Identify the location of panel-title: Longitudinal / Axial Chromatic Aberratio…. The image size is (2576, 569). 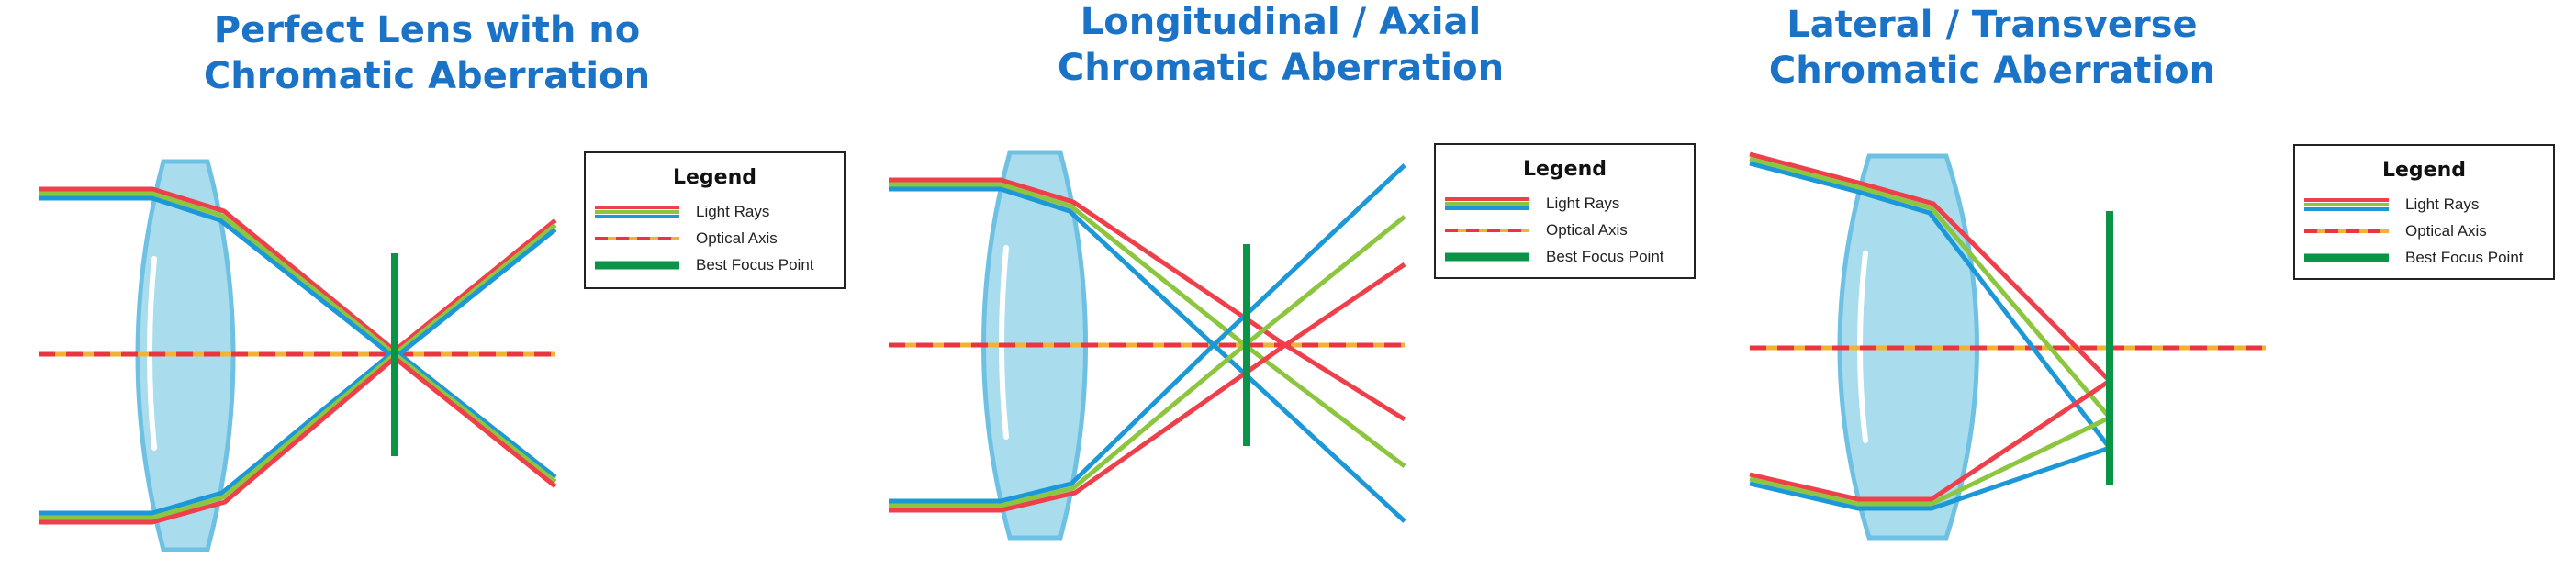
(1281, 45).